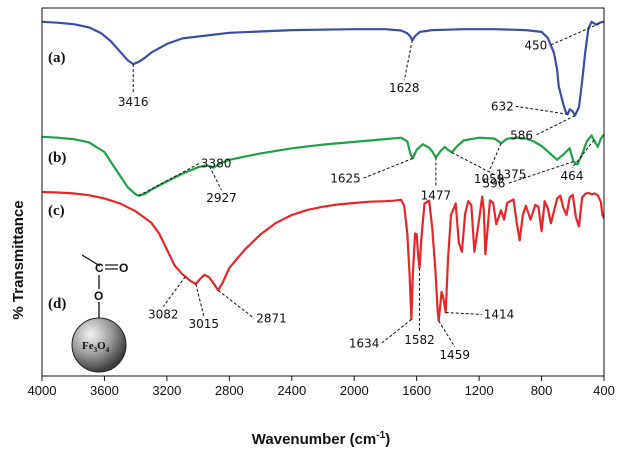 The height and width of the screenshot is (452, 617). Describe the element at coordinates (91, 260) in the screenshot. I see `methyl-bond` at that location.